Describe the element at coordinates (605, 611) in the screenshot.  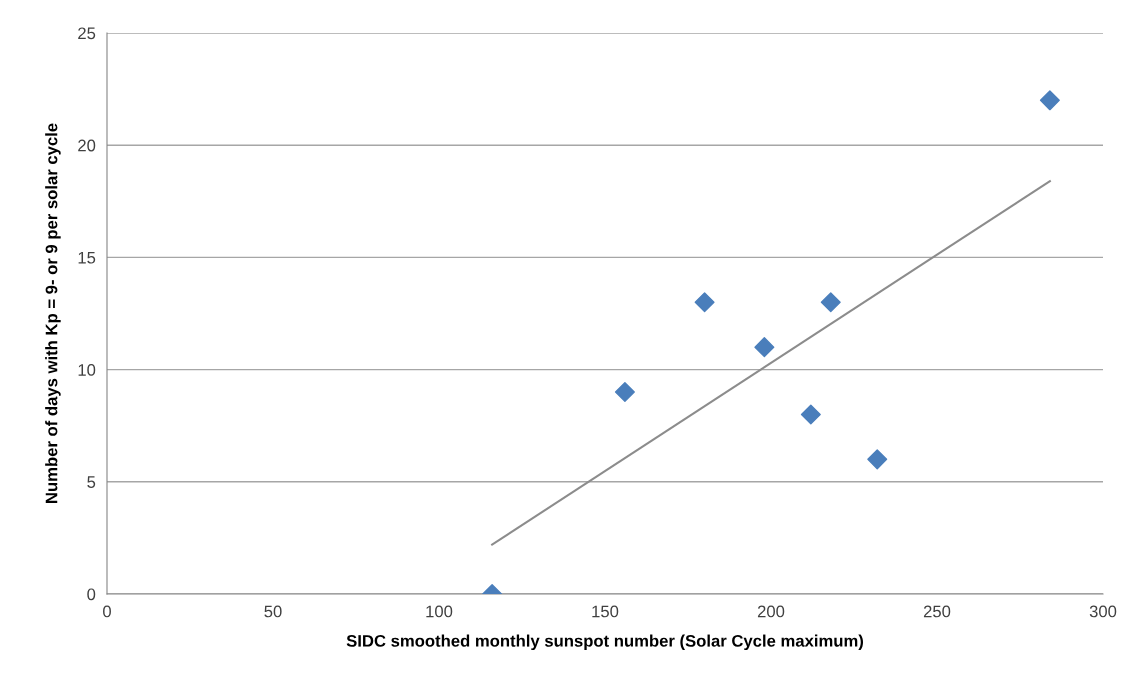
I see `x-tick-label: 150` at that location.